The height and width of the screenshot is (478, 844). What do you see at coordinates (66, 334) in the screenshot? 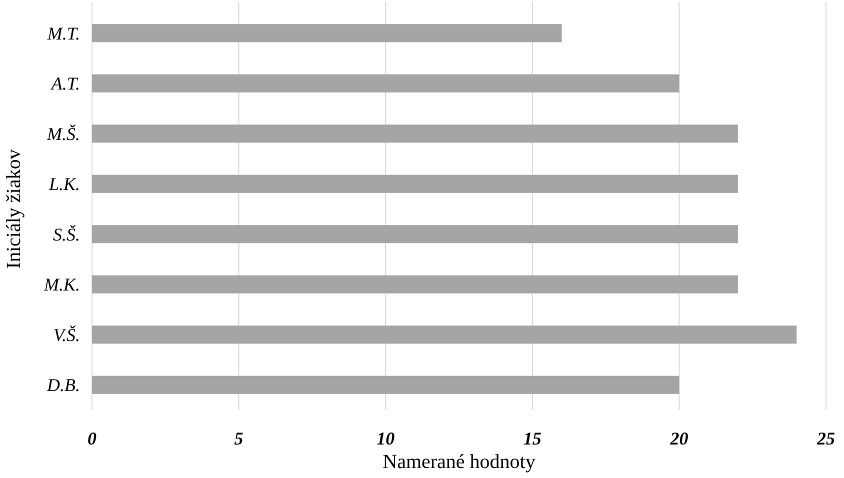
I see `y-tick-label: V.Š.` at bounding box center [66, 334].